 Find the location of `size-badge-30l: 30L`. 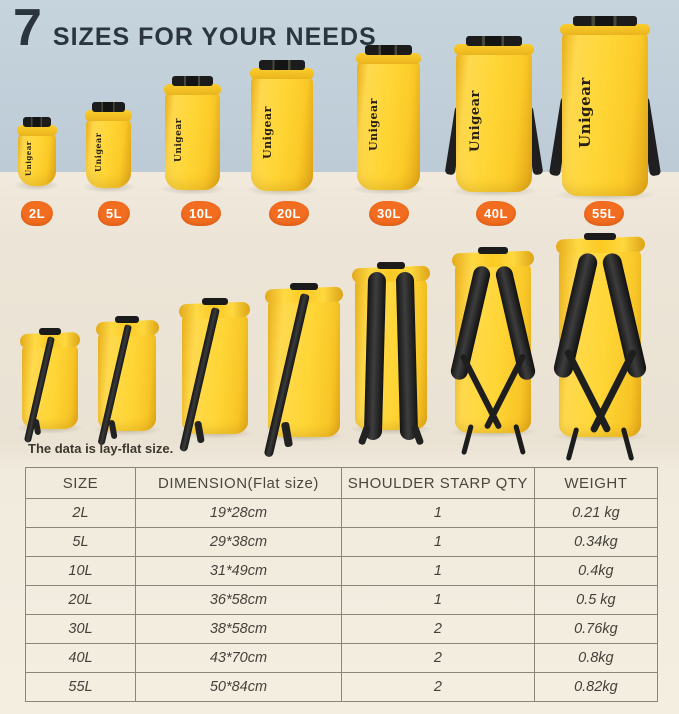

size-badge-30l: 30L is located at coordinates (389, 213).